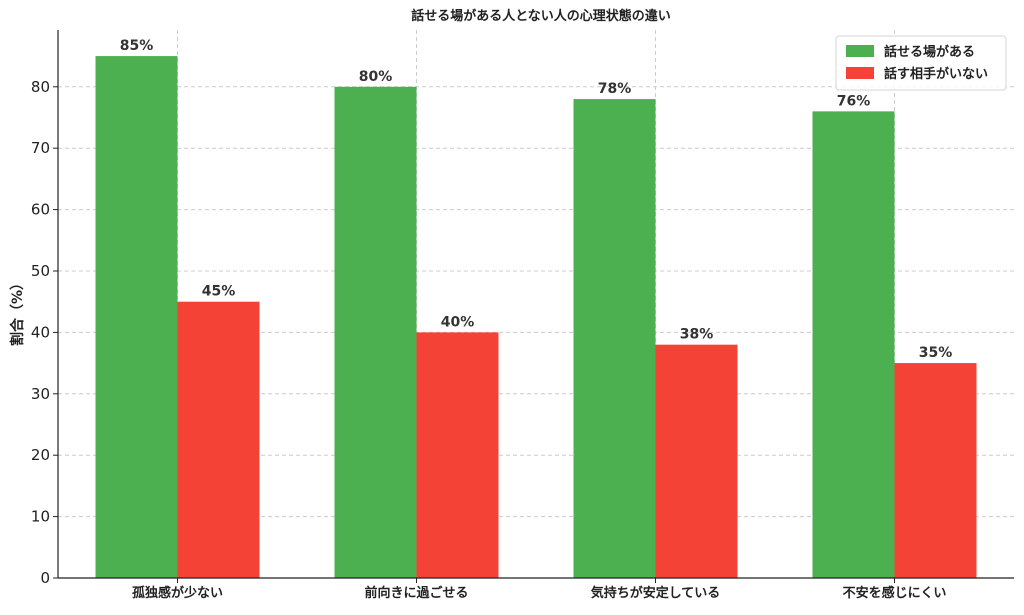 Image resolution: width=1024 pixels, height=615 pixels. Describe the element at coordinates (40, 394) in the screenshot. I see `y-tick-label: 30` at that location.